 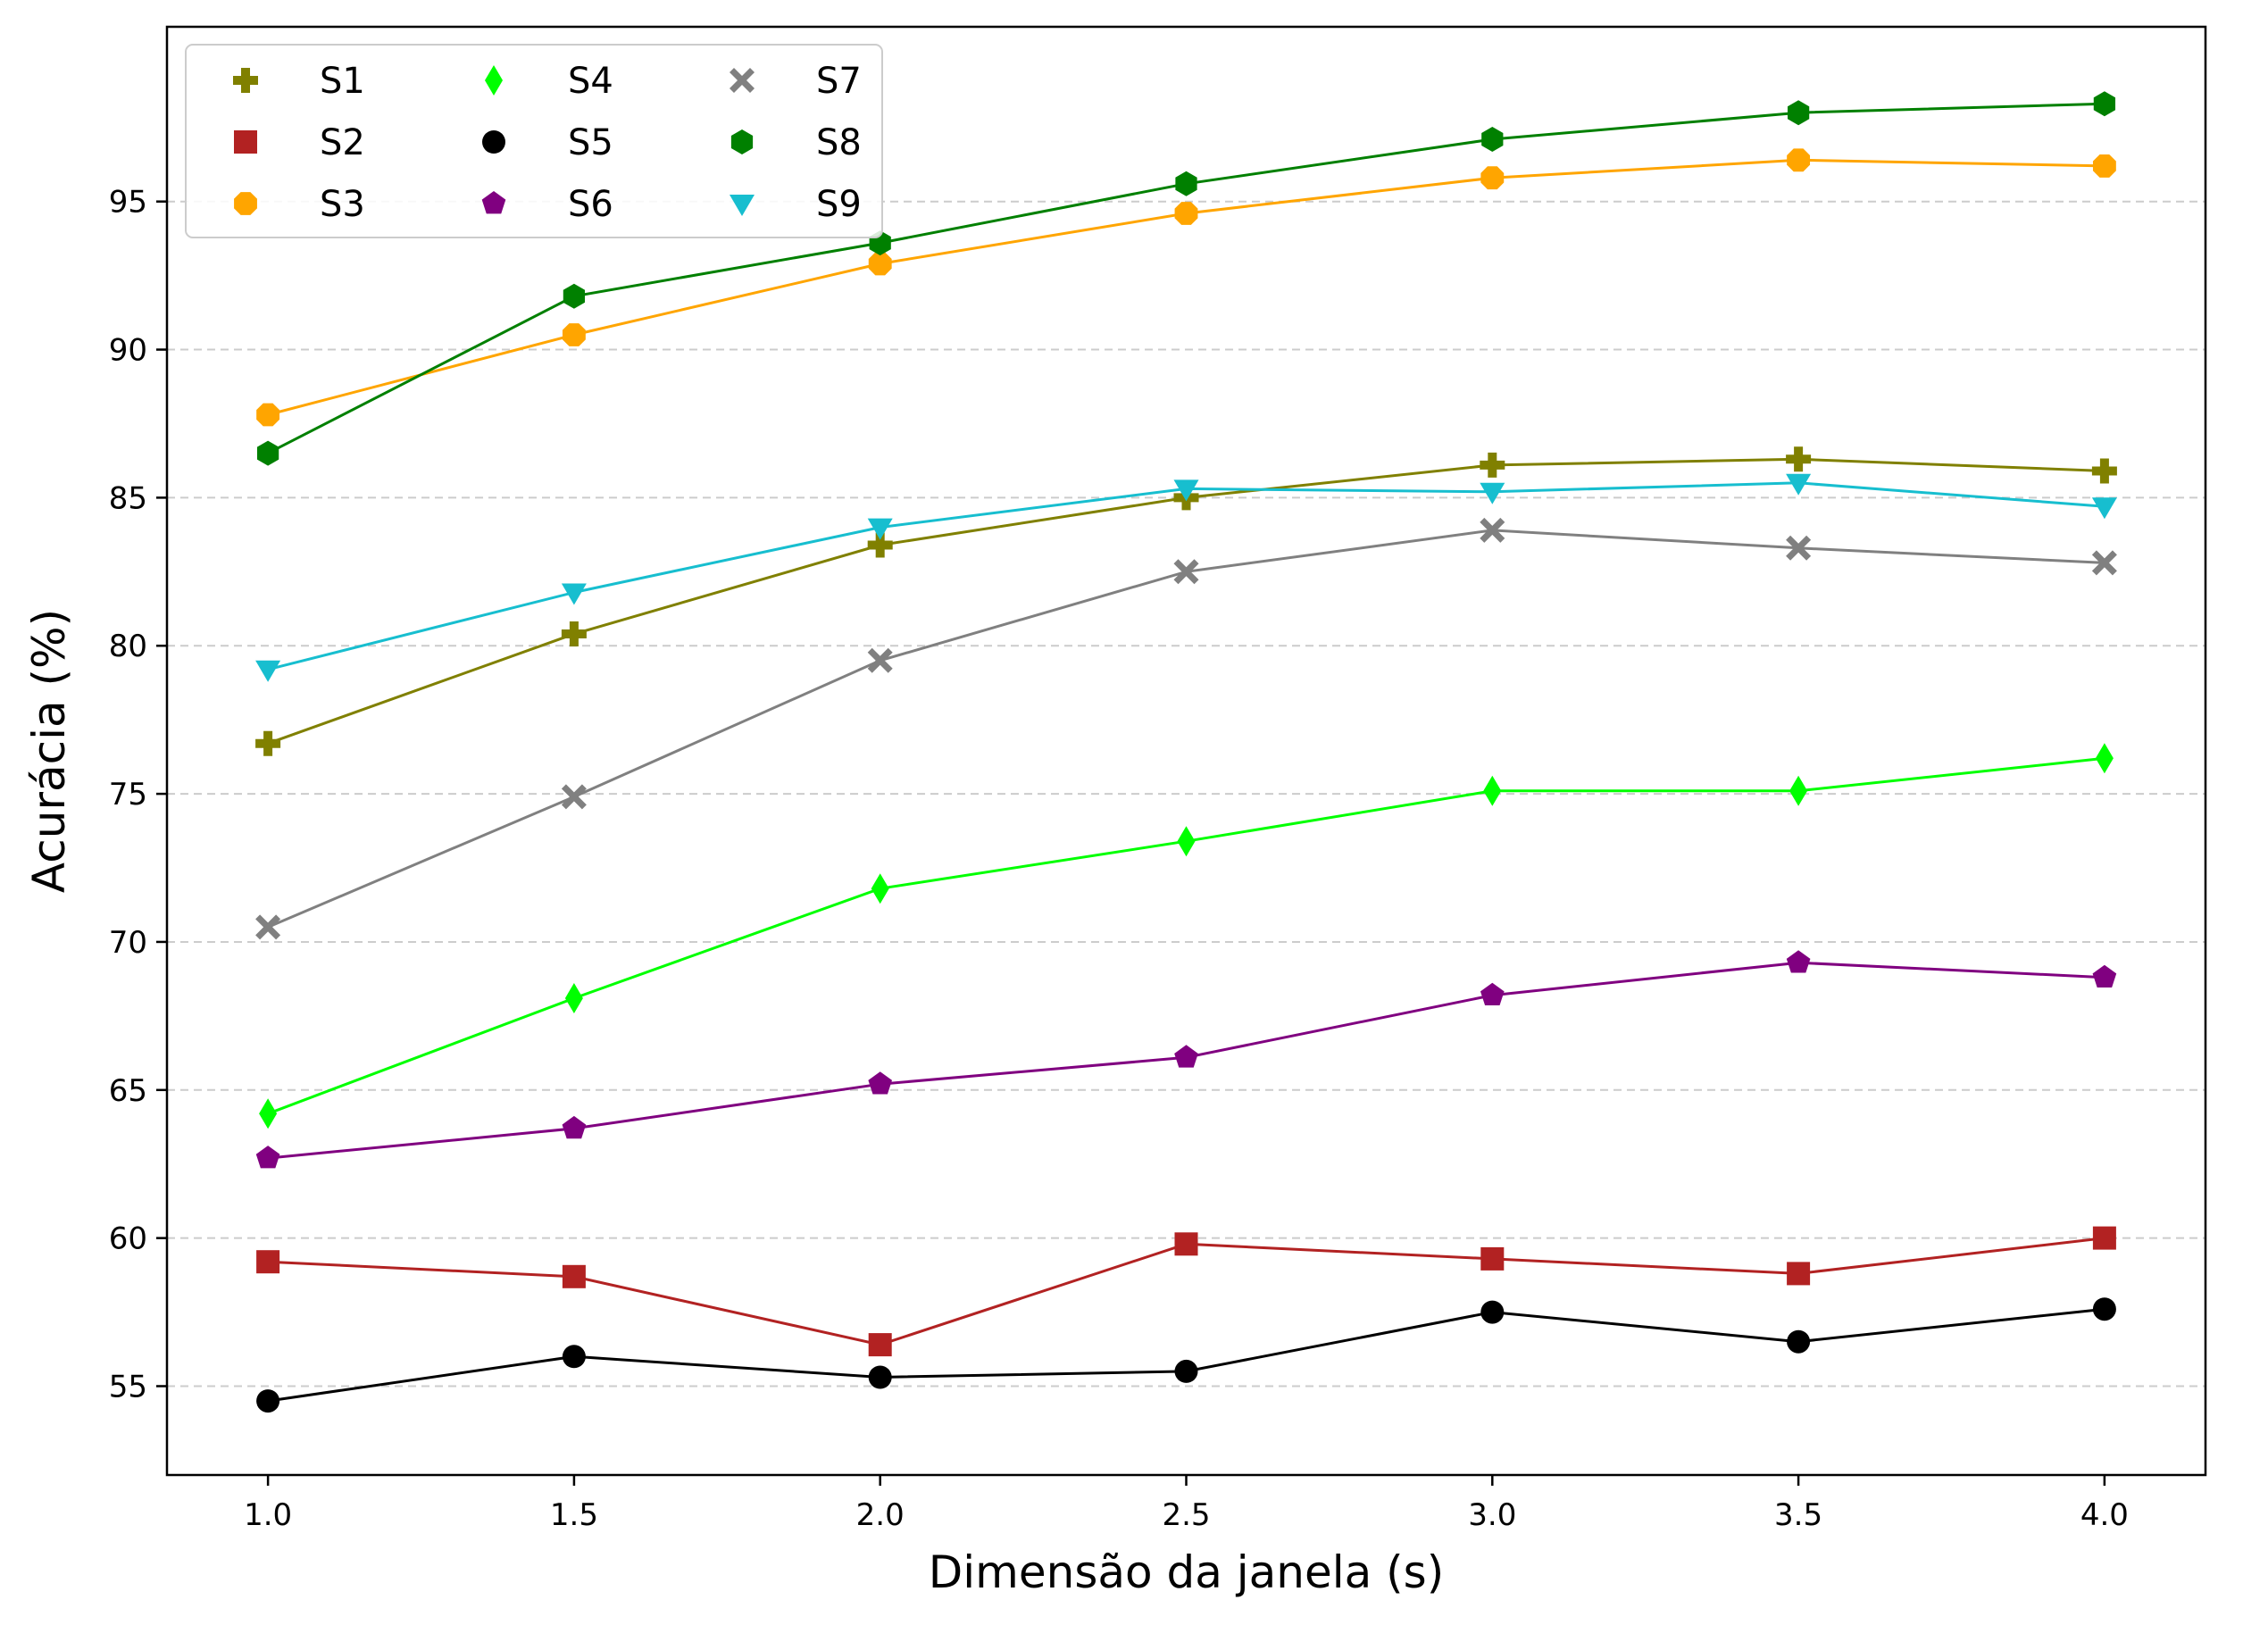 I want to click on legend-label: S6, so click(x=590, y=205).